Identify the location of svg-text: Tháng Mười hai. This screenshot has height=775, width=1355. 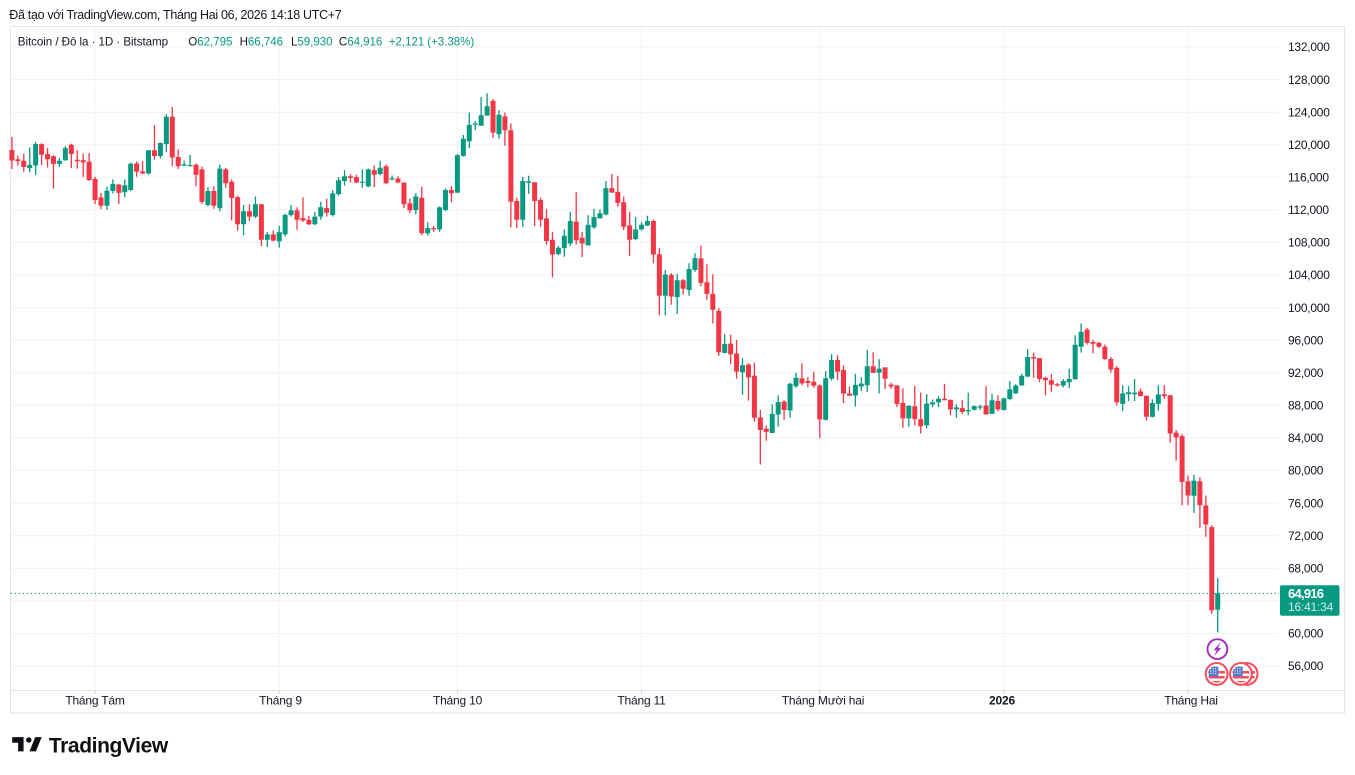
(823, 701).